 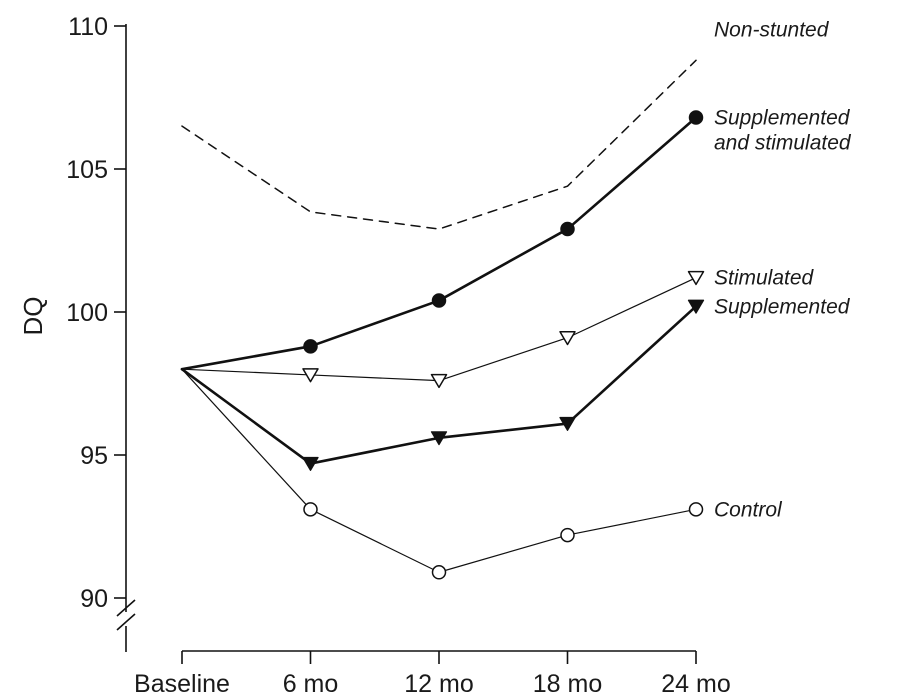 I want to click on series-label-control: Control, so click(x=748, y=509).